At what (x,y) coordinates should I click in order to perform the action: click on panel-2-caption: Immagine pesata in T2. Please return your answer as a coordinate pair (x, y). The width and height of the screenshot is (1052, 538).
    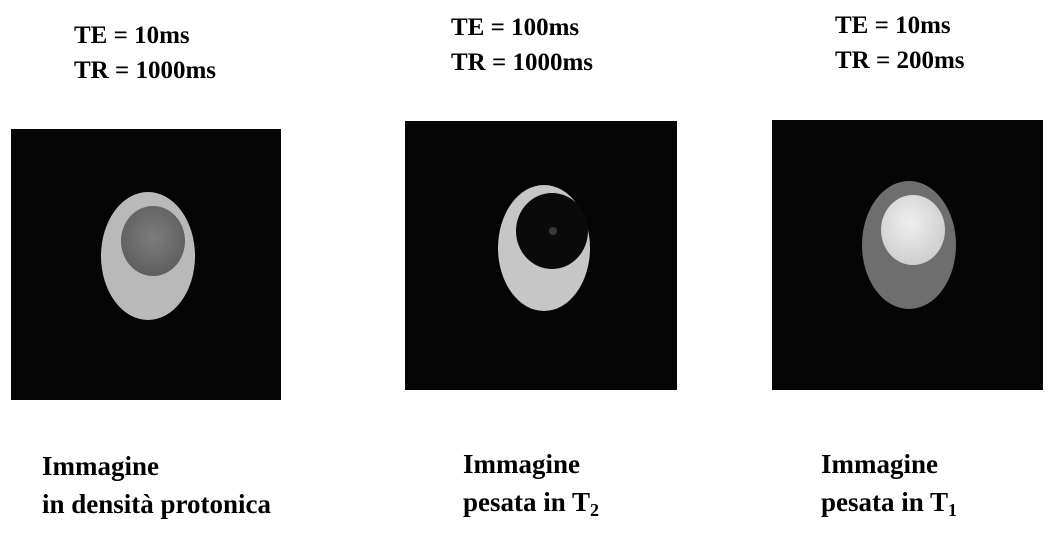
    Looking at the image, I should click on (531, 483).